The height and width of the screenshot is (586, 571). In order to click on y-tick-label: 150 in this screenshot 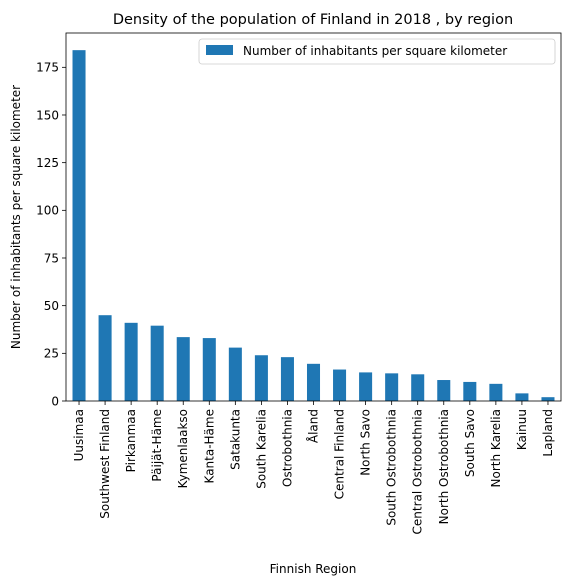, I will do `click(47, 115)`.